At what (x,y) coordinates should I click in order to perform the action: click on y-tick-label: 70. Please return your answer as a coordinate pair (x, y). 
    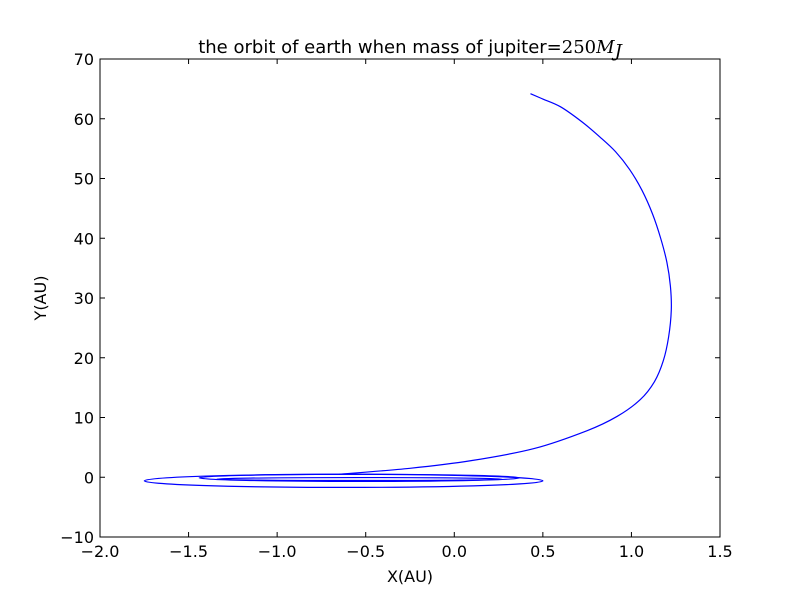
    Looking at the image, I should click on (84, 59).